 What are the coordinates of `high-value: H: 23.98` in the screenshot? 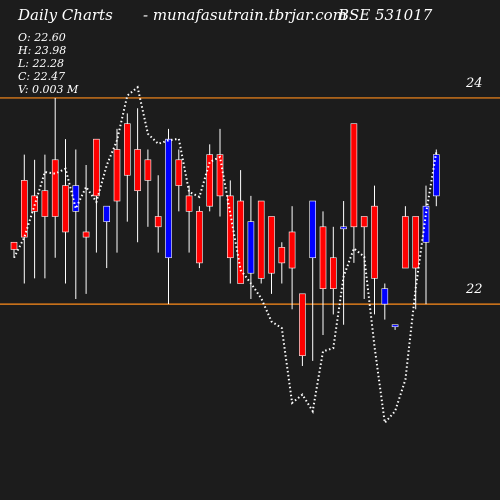 It's located at (42, 50).